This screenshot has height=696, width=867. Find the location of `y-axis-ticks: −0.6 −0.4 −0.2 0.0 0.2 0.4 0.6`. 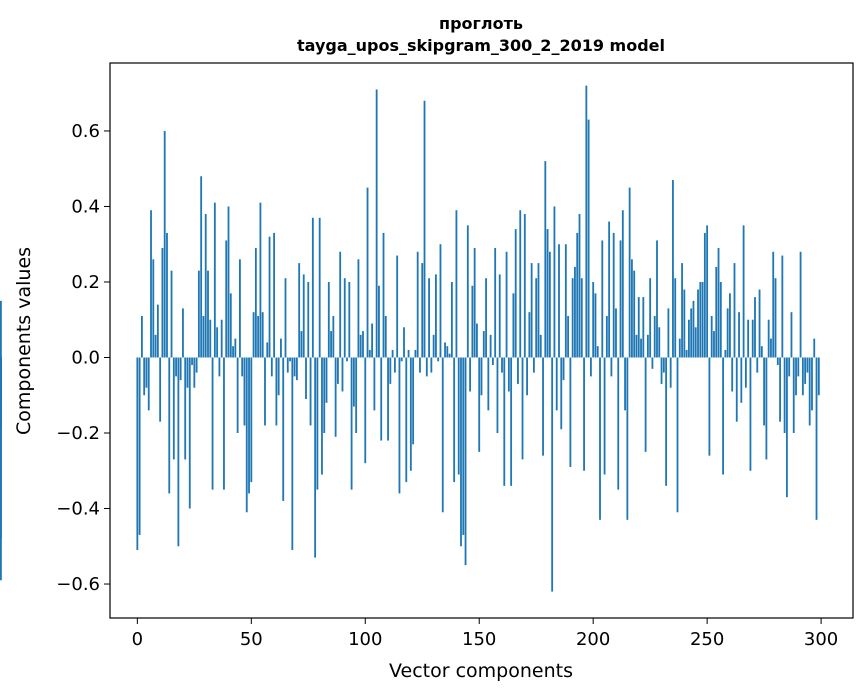

y-axis-ticks: −0.6 −0.4 −0.2 0.0 0.2 0.4 0.6 is located at coordinates (83, 358).